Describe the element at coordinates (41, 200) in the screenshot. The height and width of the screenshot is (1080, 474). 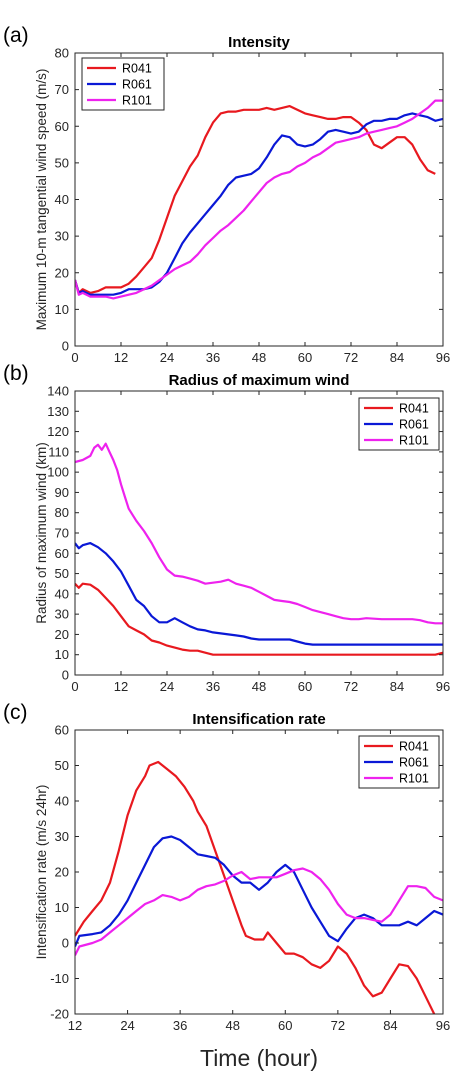
I see `y-axis-label: Maximum 10-m tangential wind speed (m/s)` at that location.